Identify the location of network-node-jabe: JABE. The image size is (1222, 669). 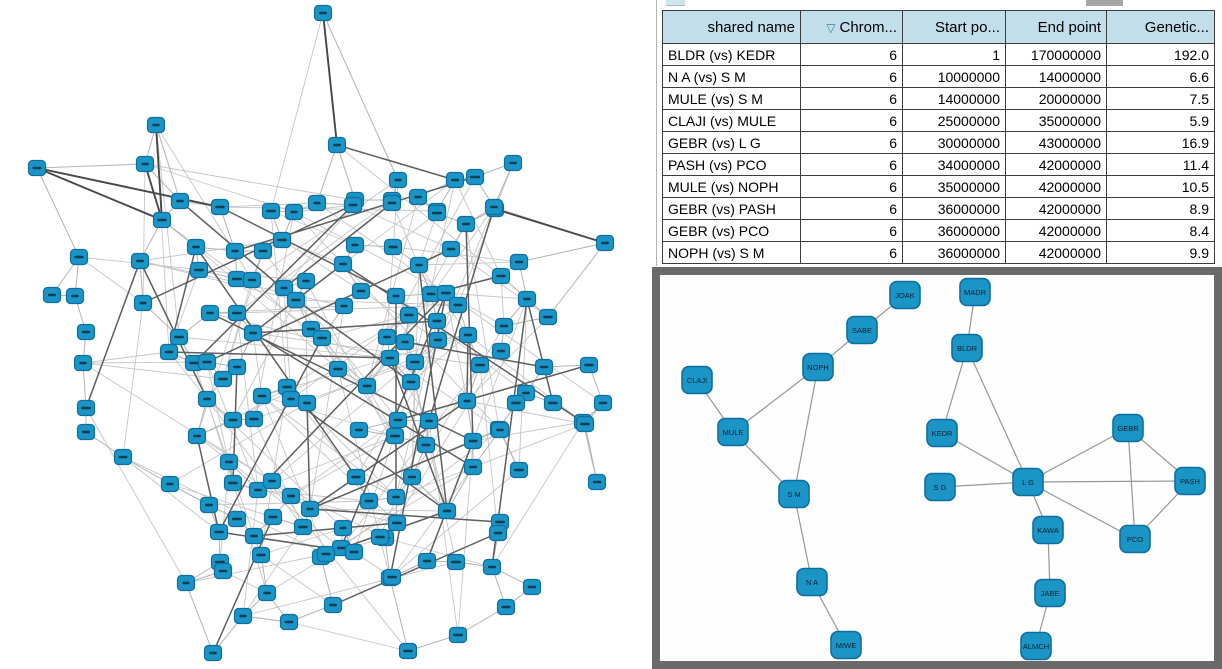
(1050, 593).